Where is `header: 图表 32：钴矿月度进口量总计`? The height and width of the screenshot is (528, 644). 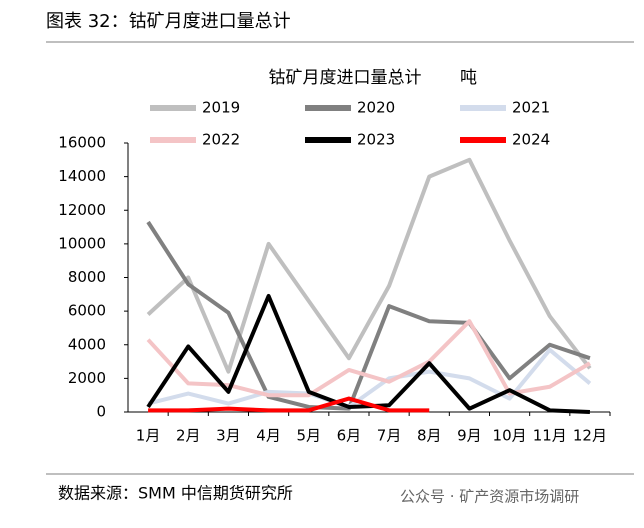 header: 图表 32：钴矿月度进口量总计 is located at coordinates (168, 21).